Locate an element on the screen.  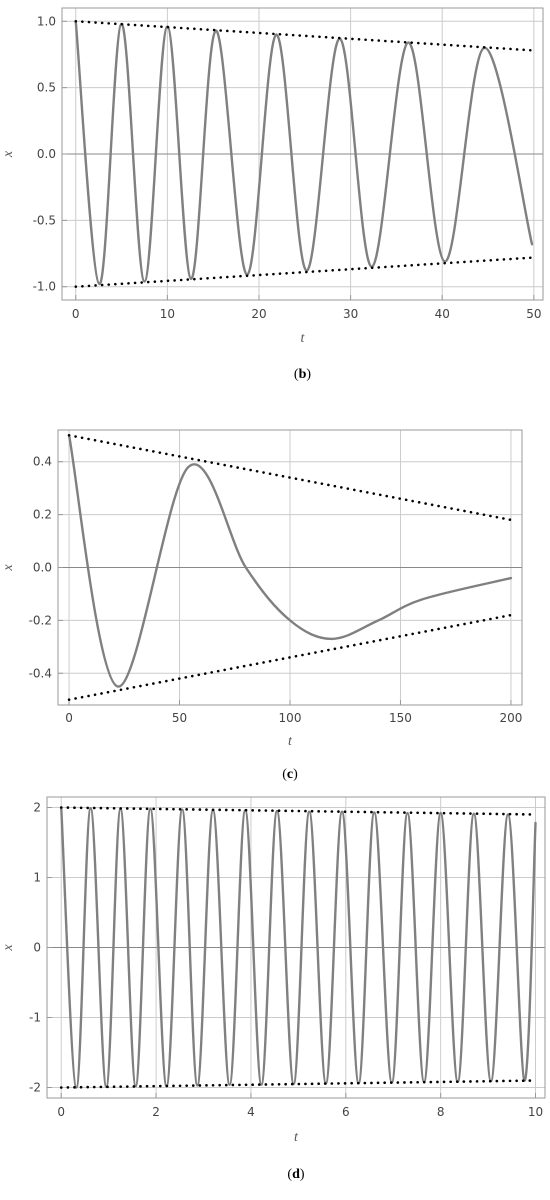
y-tick-label: -0.4 is located at coordinates (40, 673).